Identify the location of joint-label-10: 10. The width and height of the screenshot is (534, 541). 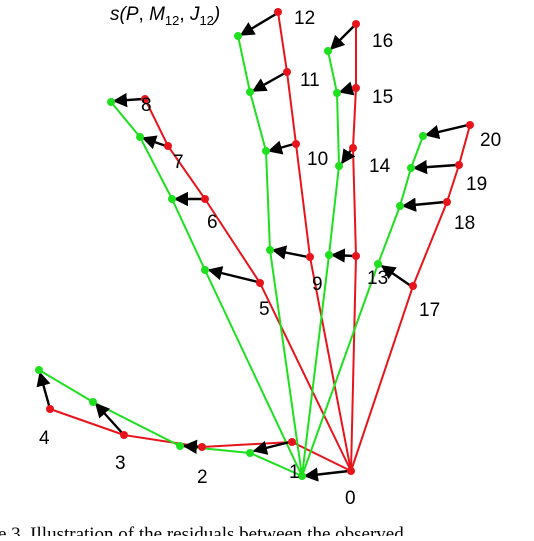
(317, 159).